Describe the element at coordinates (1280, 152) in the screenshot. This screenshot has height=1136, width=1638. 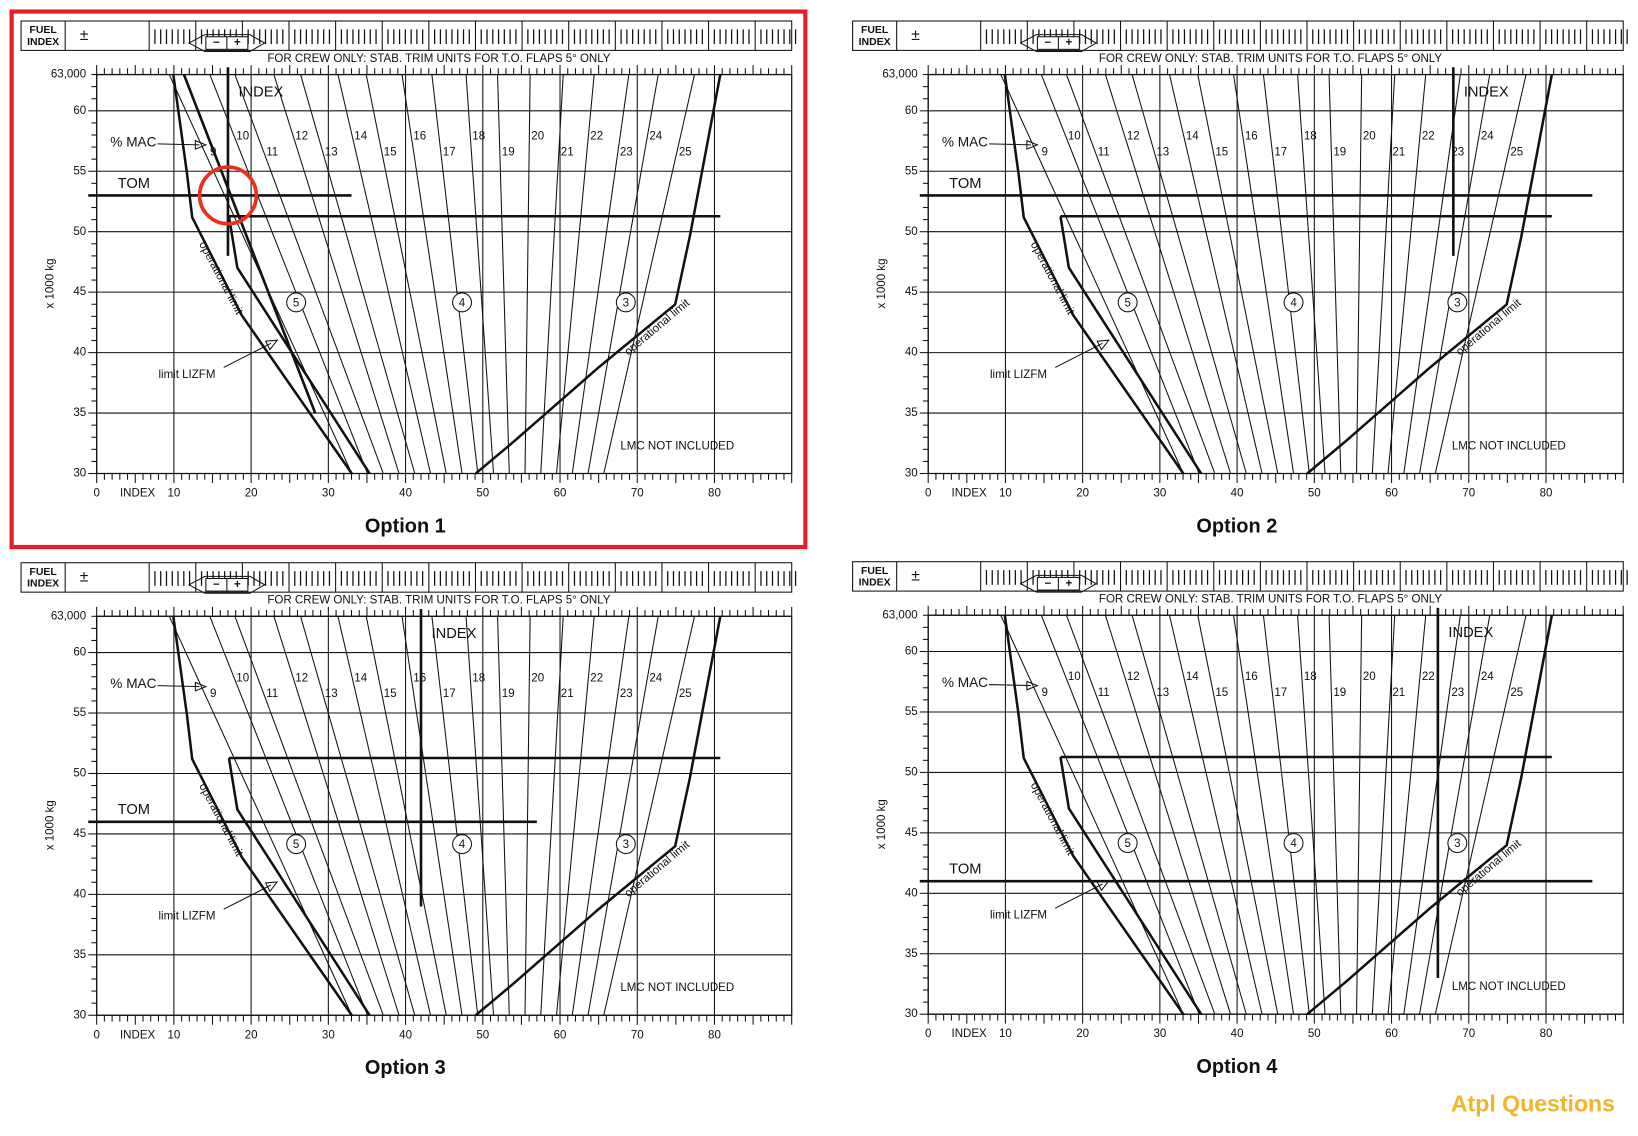
I see `mac-label: 17` at that location.